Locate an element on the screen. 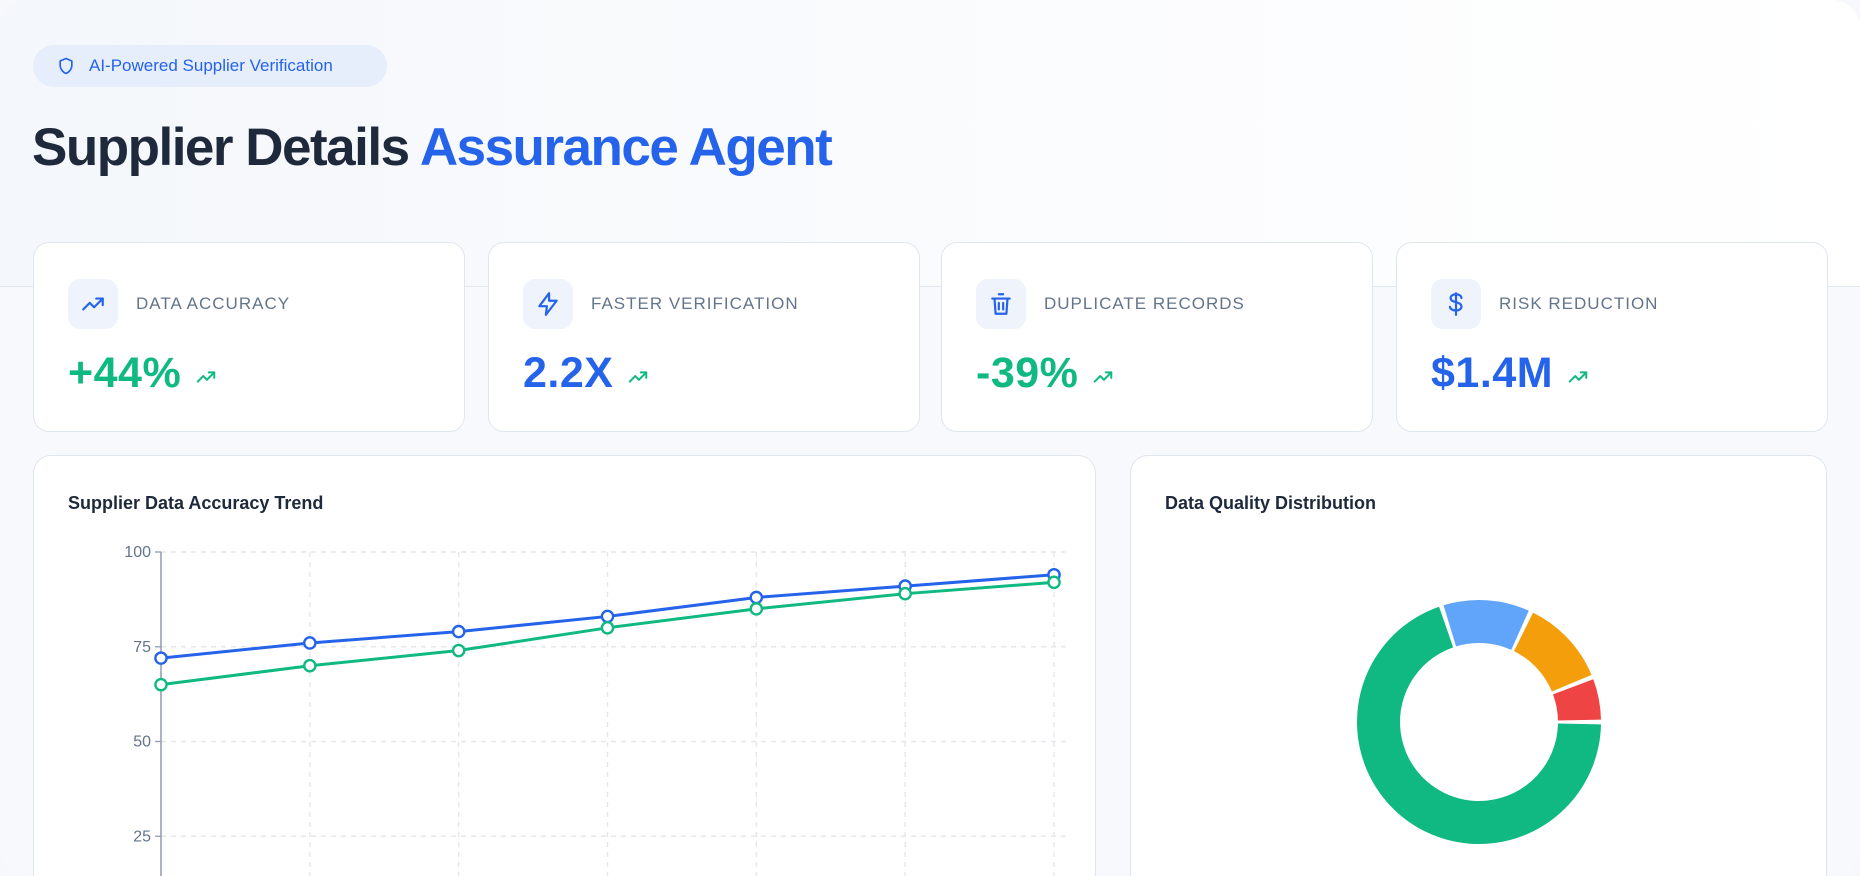  stat-value: -39% is located at coordinates (1027, 373).